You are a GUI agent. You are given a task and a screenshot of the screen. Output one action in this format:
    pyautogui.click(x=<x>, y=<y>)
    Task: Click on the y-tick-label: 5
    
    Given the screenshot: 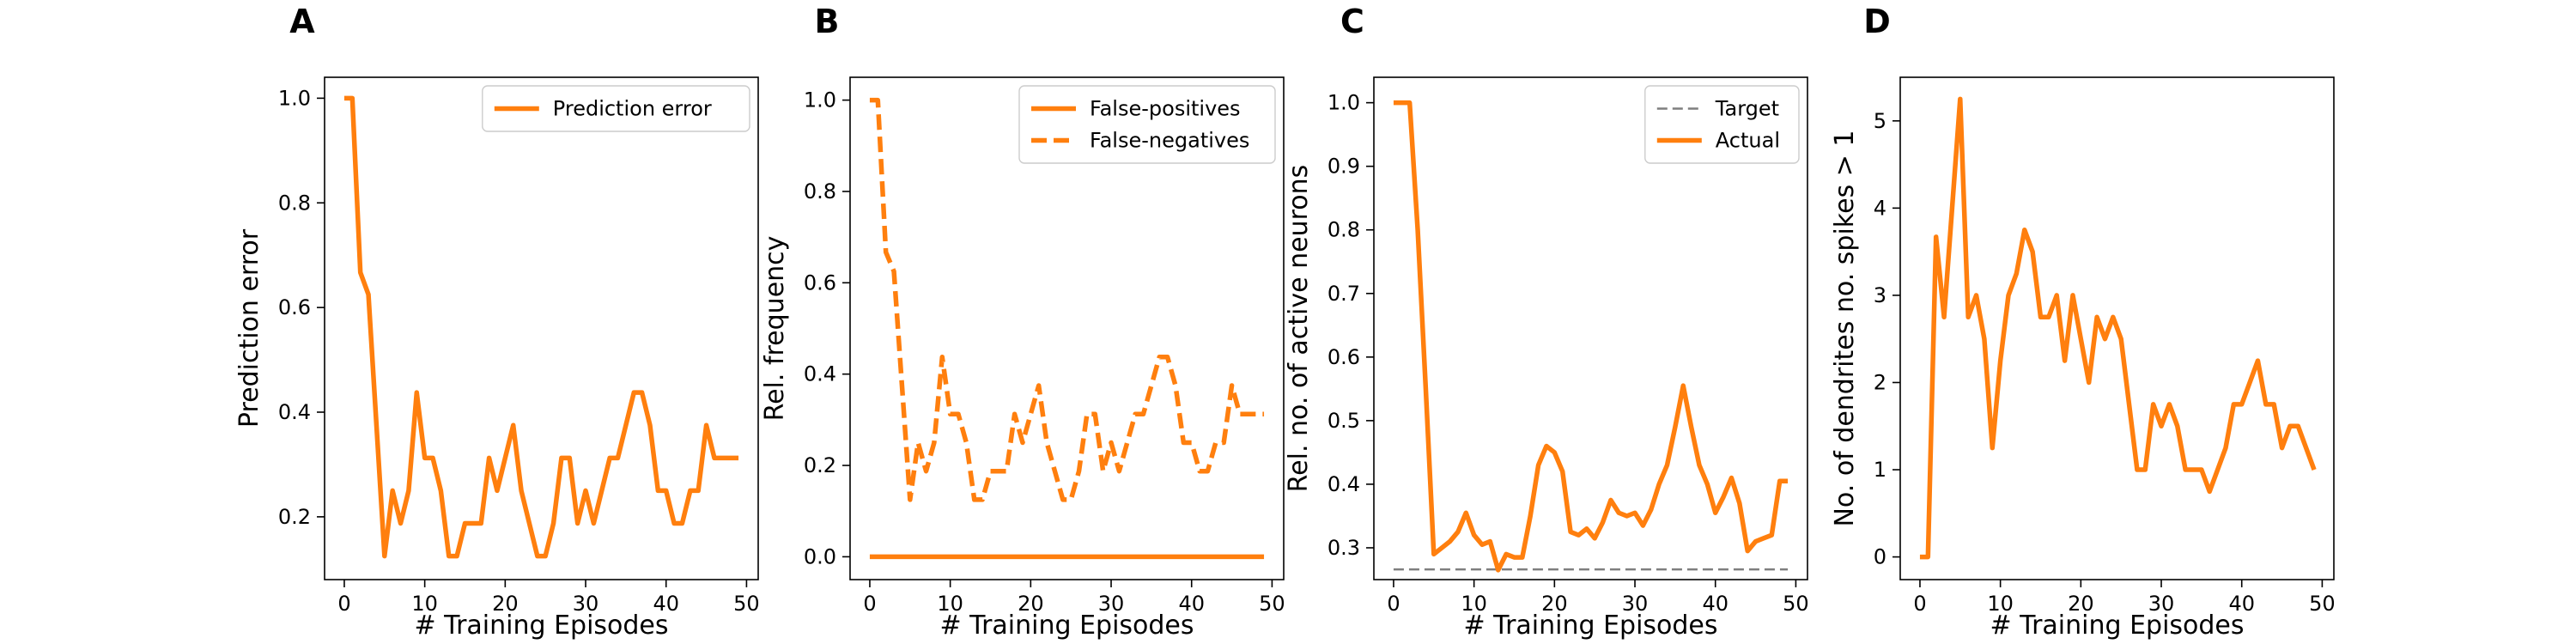 What is the action you would take?
    pyautogui.click(x=1880, y=121)
    